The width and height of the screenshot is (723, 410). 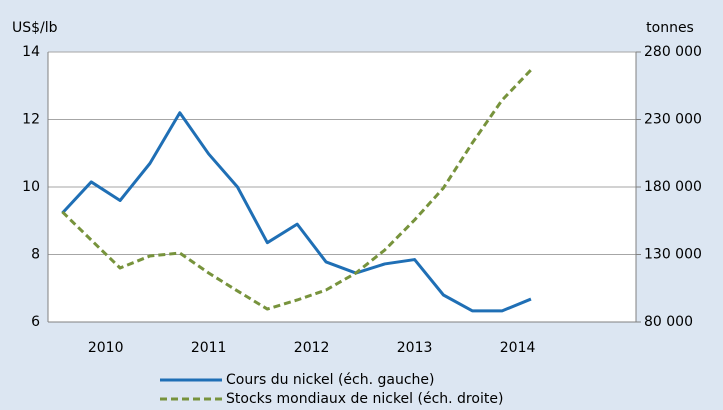 I want to click on y2-axis-label: tonnes, so click(x=670, y=28).